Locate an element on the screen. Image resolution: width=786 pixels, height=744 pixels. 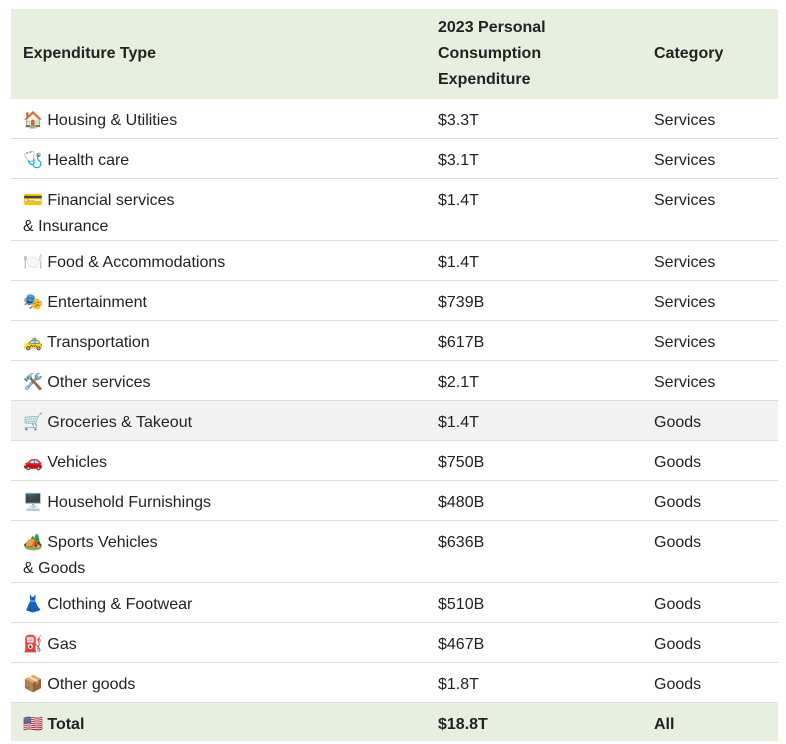
column-header: Category is located at coordinates (710, 54).